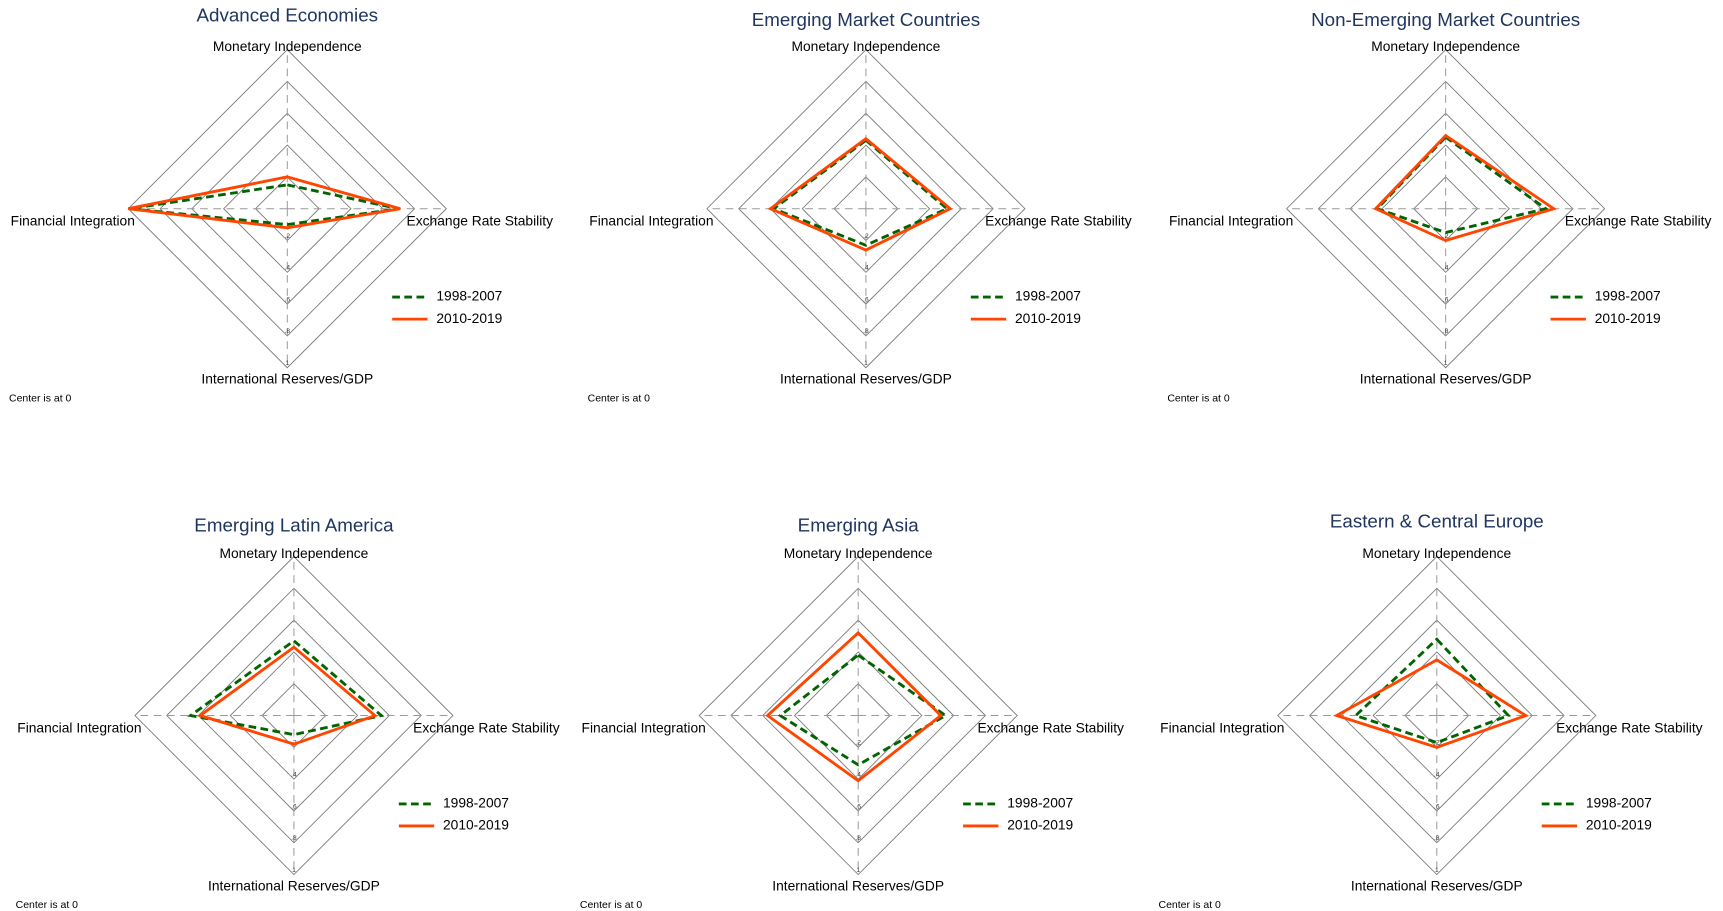  What do you see at coordinates (866, 19) in the screenshot?
I see `chart-title: Emerging Market Countries` at bounding box center [866, 19].